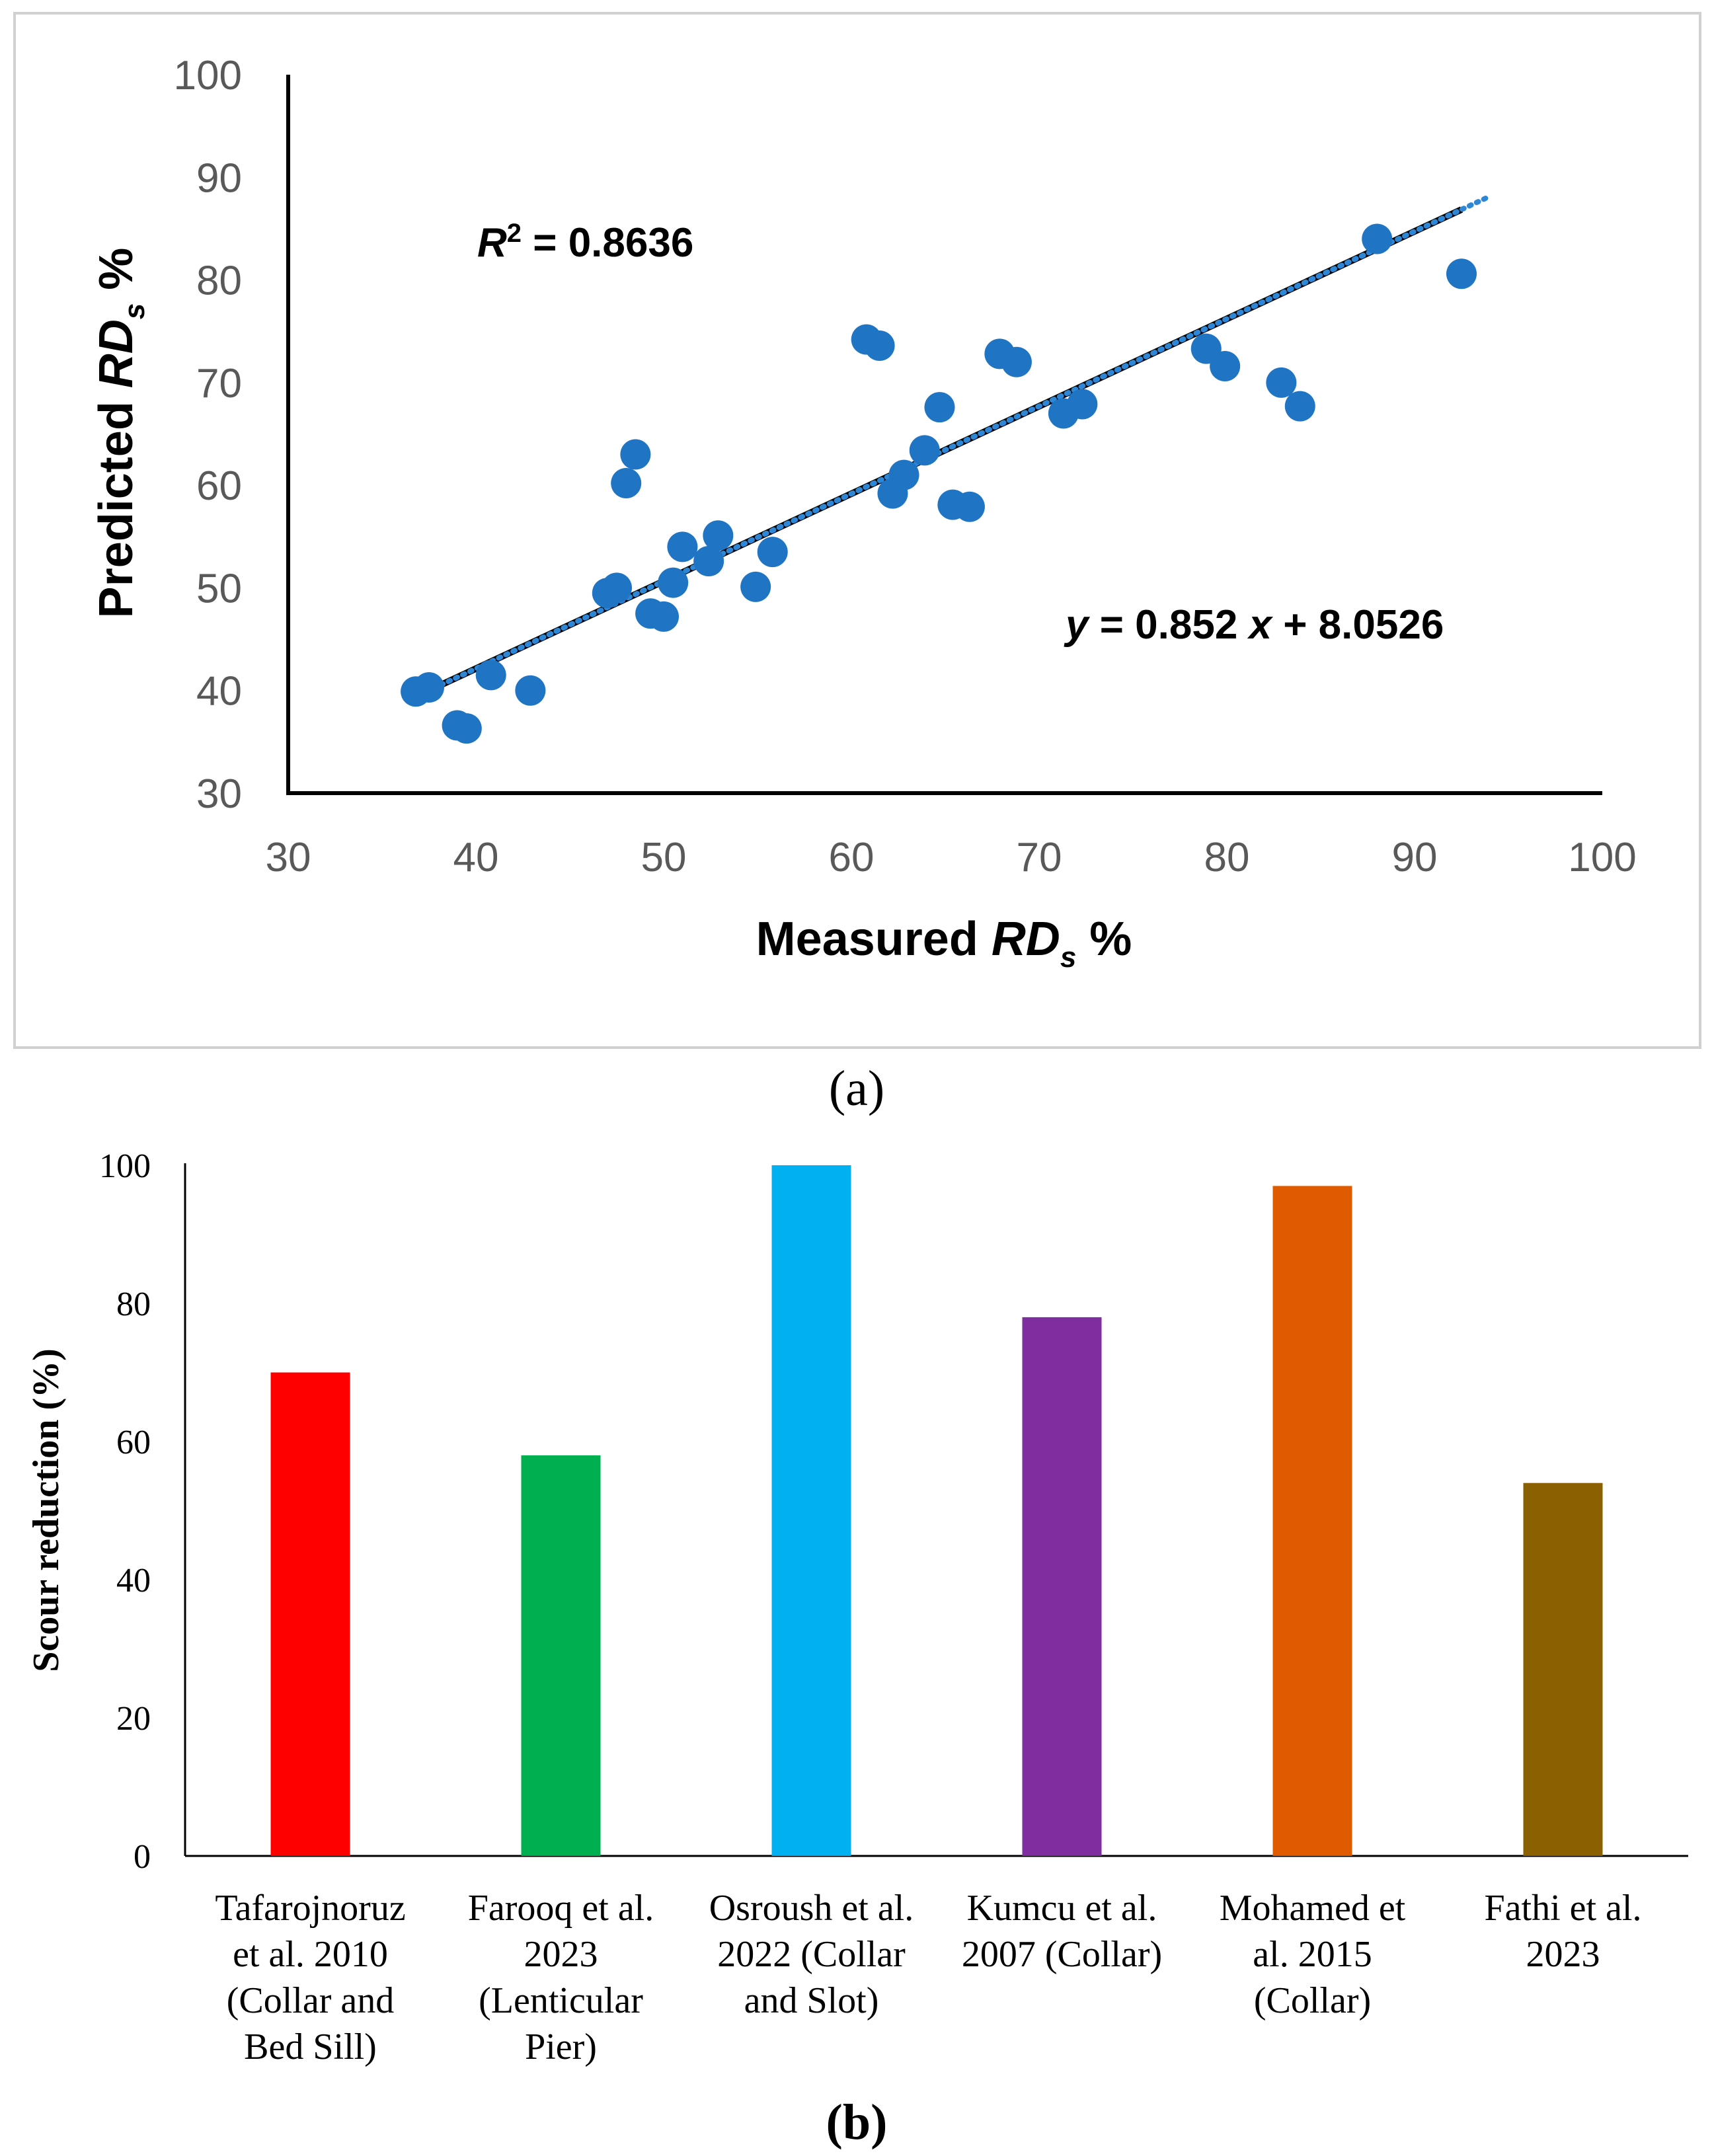  I want to click on r2-symbol: R, so click(492, 243).